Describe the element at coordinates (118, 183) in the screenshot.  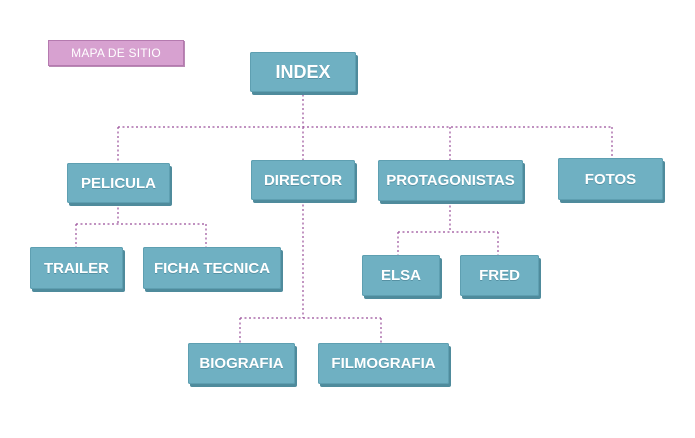
I see `node-pelicula: PELICULA` at that location.